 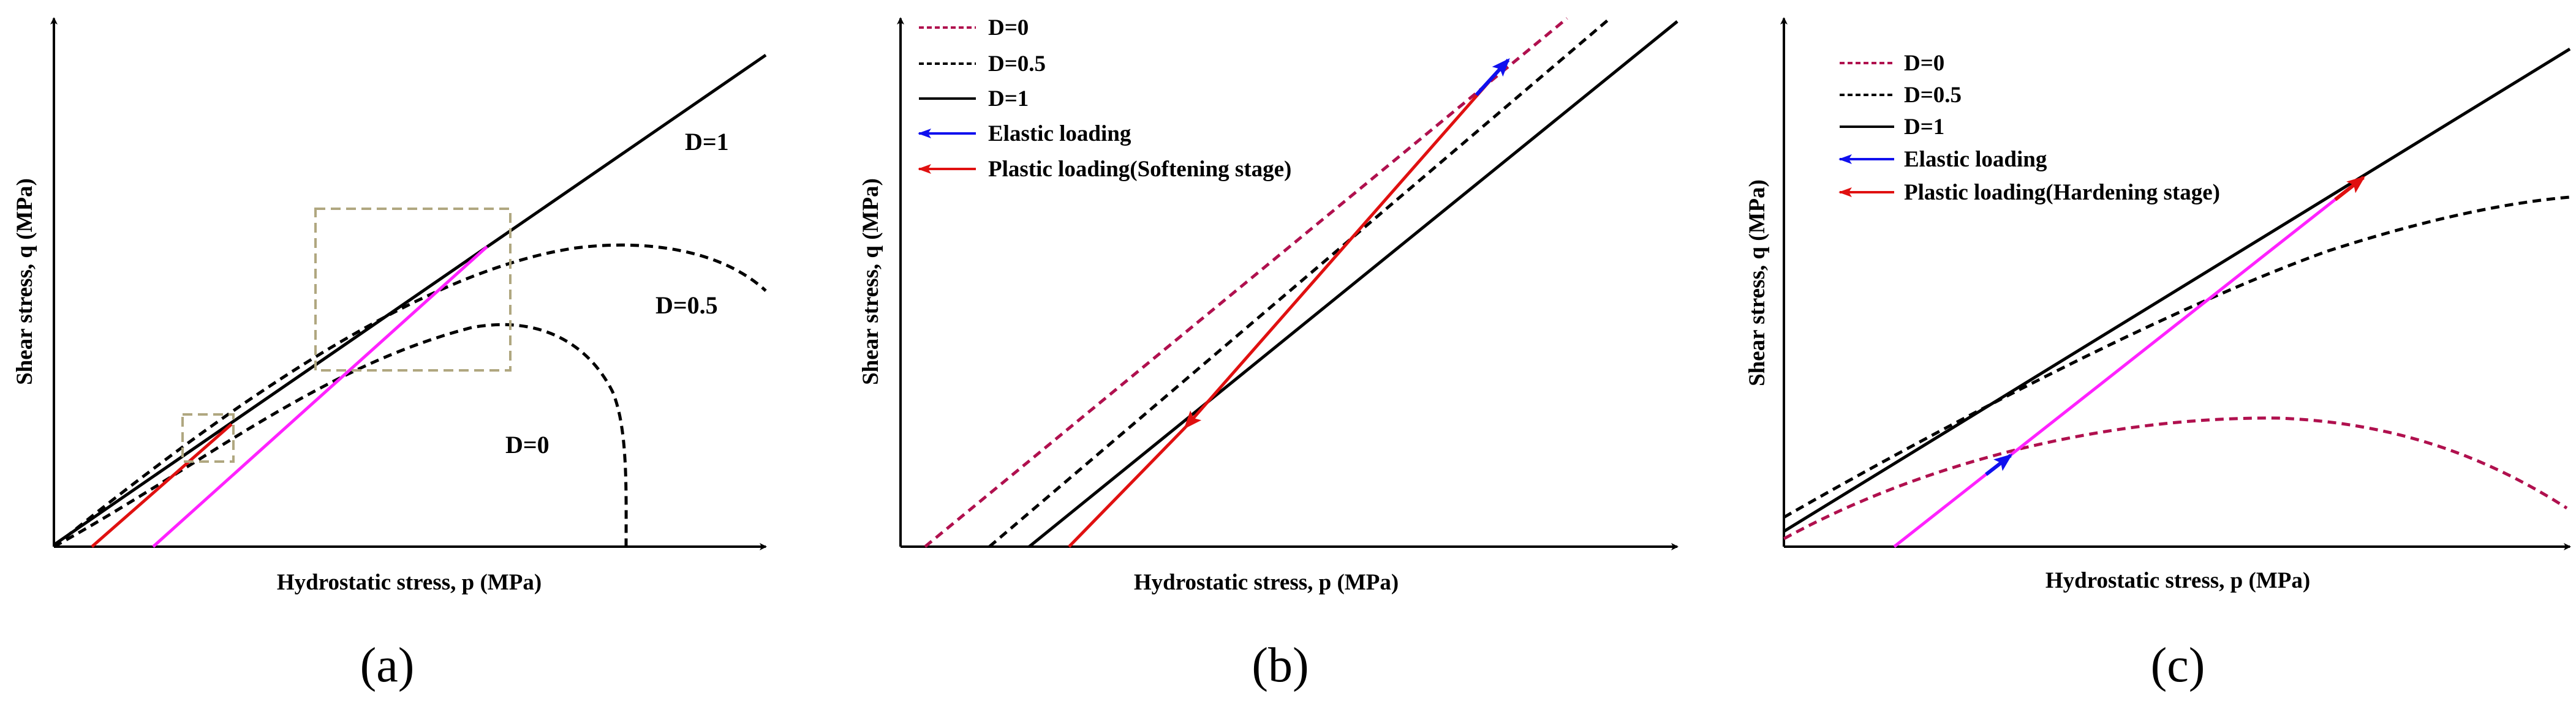 What do you see at coordinates (409, 582) in the screenshot?
I see `panel-a-xlabel: Hydrostatic stress, p (MPa)` at bounding box center [409, 582].